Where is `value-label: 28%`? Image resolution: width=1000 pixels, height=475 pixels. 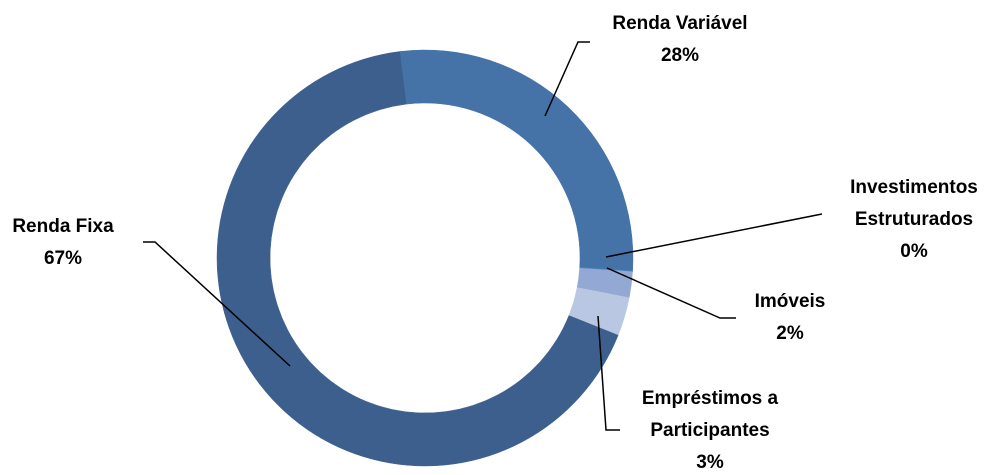
value-label: 28% is located at coordinates (680, 55).